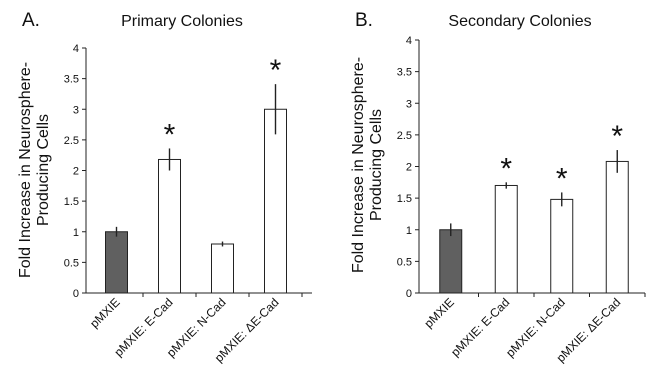 The image size is (654, 378). I want to click on panel-a-ylabel-line-2: Producing Cells, so click(43, 170).